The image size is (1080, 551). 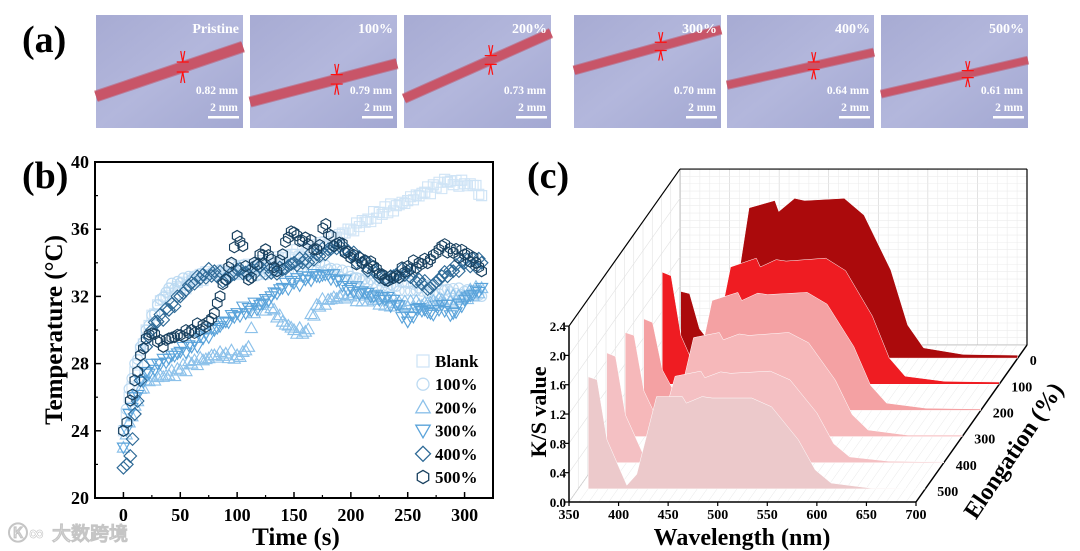 What do you see at coordinates (477, 71) in the screenshot?
I see `photo-panel: 200% 0.73 mm 2 mm` at bounding box center [477, 71].